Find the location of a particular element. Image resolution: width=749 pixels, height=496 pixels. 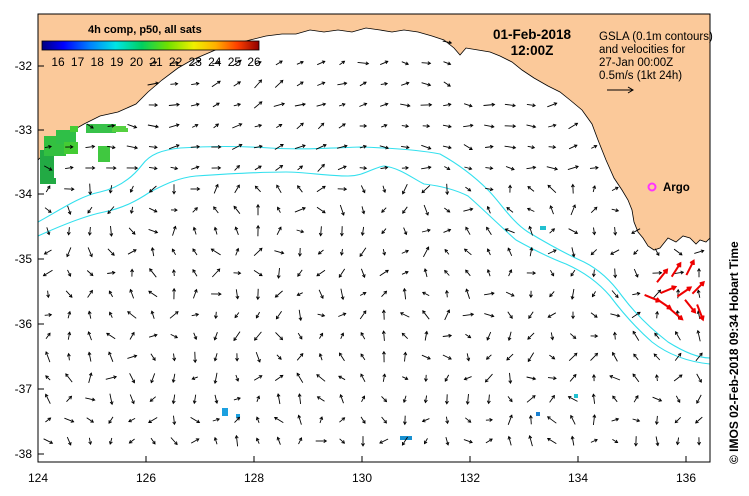

colorbar-tick-label: 19 is located at coordinates (117, 62).